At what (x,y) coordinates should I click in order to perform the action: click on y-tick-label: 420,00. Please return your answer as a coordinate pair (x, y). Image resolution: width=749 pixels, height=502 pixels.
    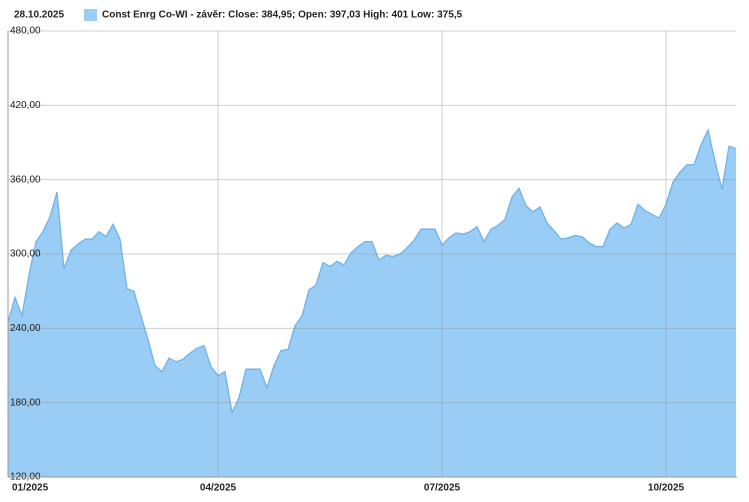
    Looking at the image, I should click on (25, 105).